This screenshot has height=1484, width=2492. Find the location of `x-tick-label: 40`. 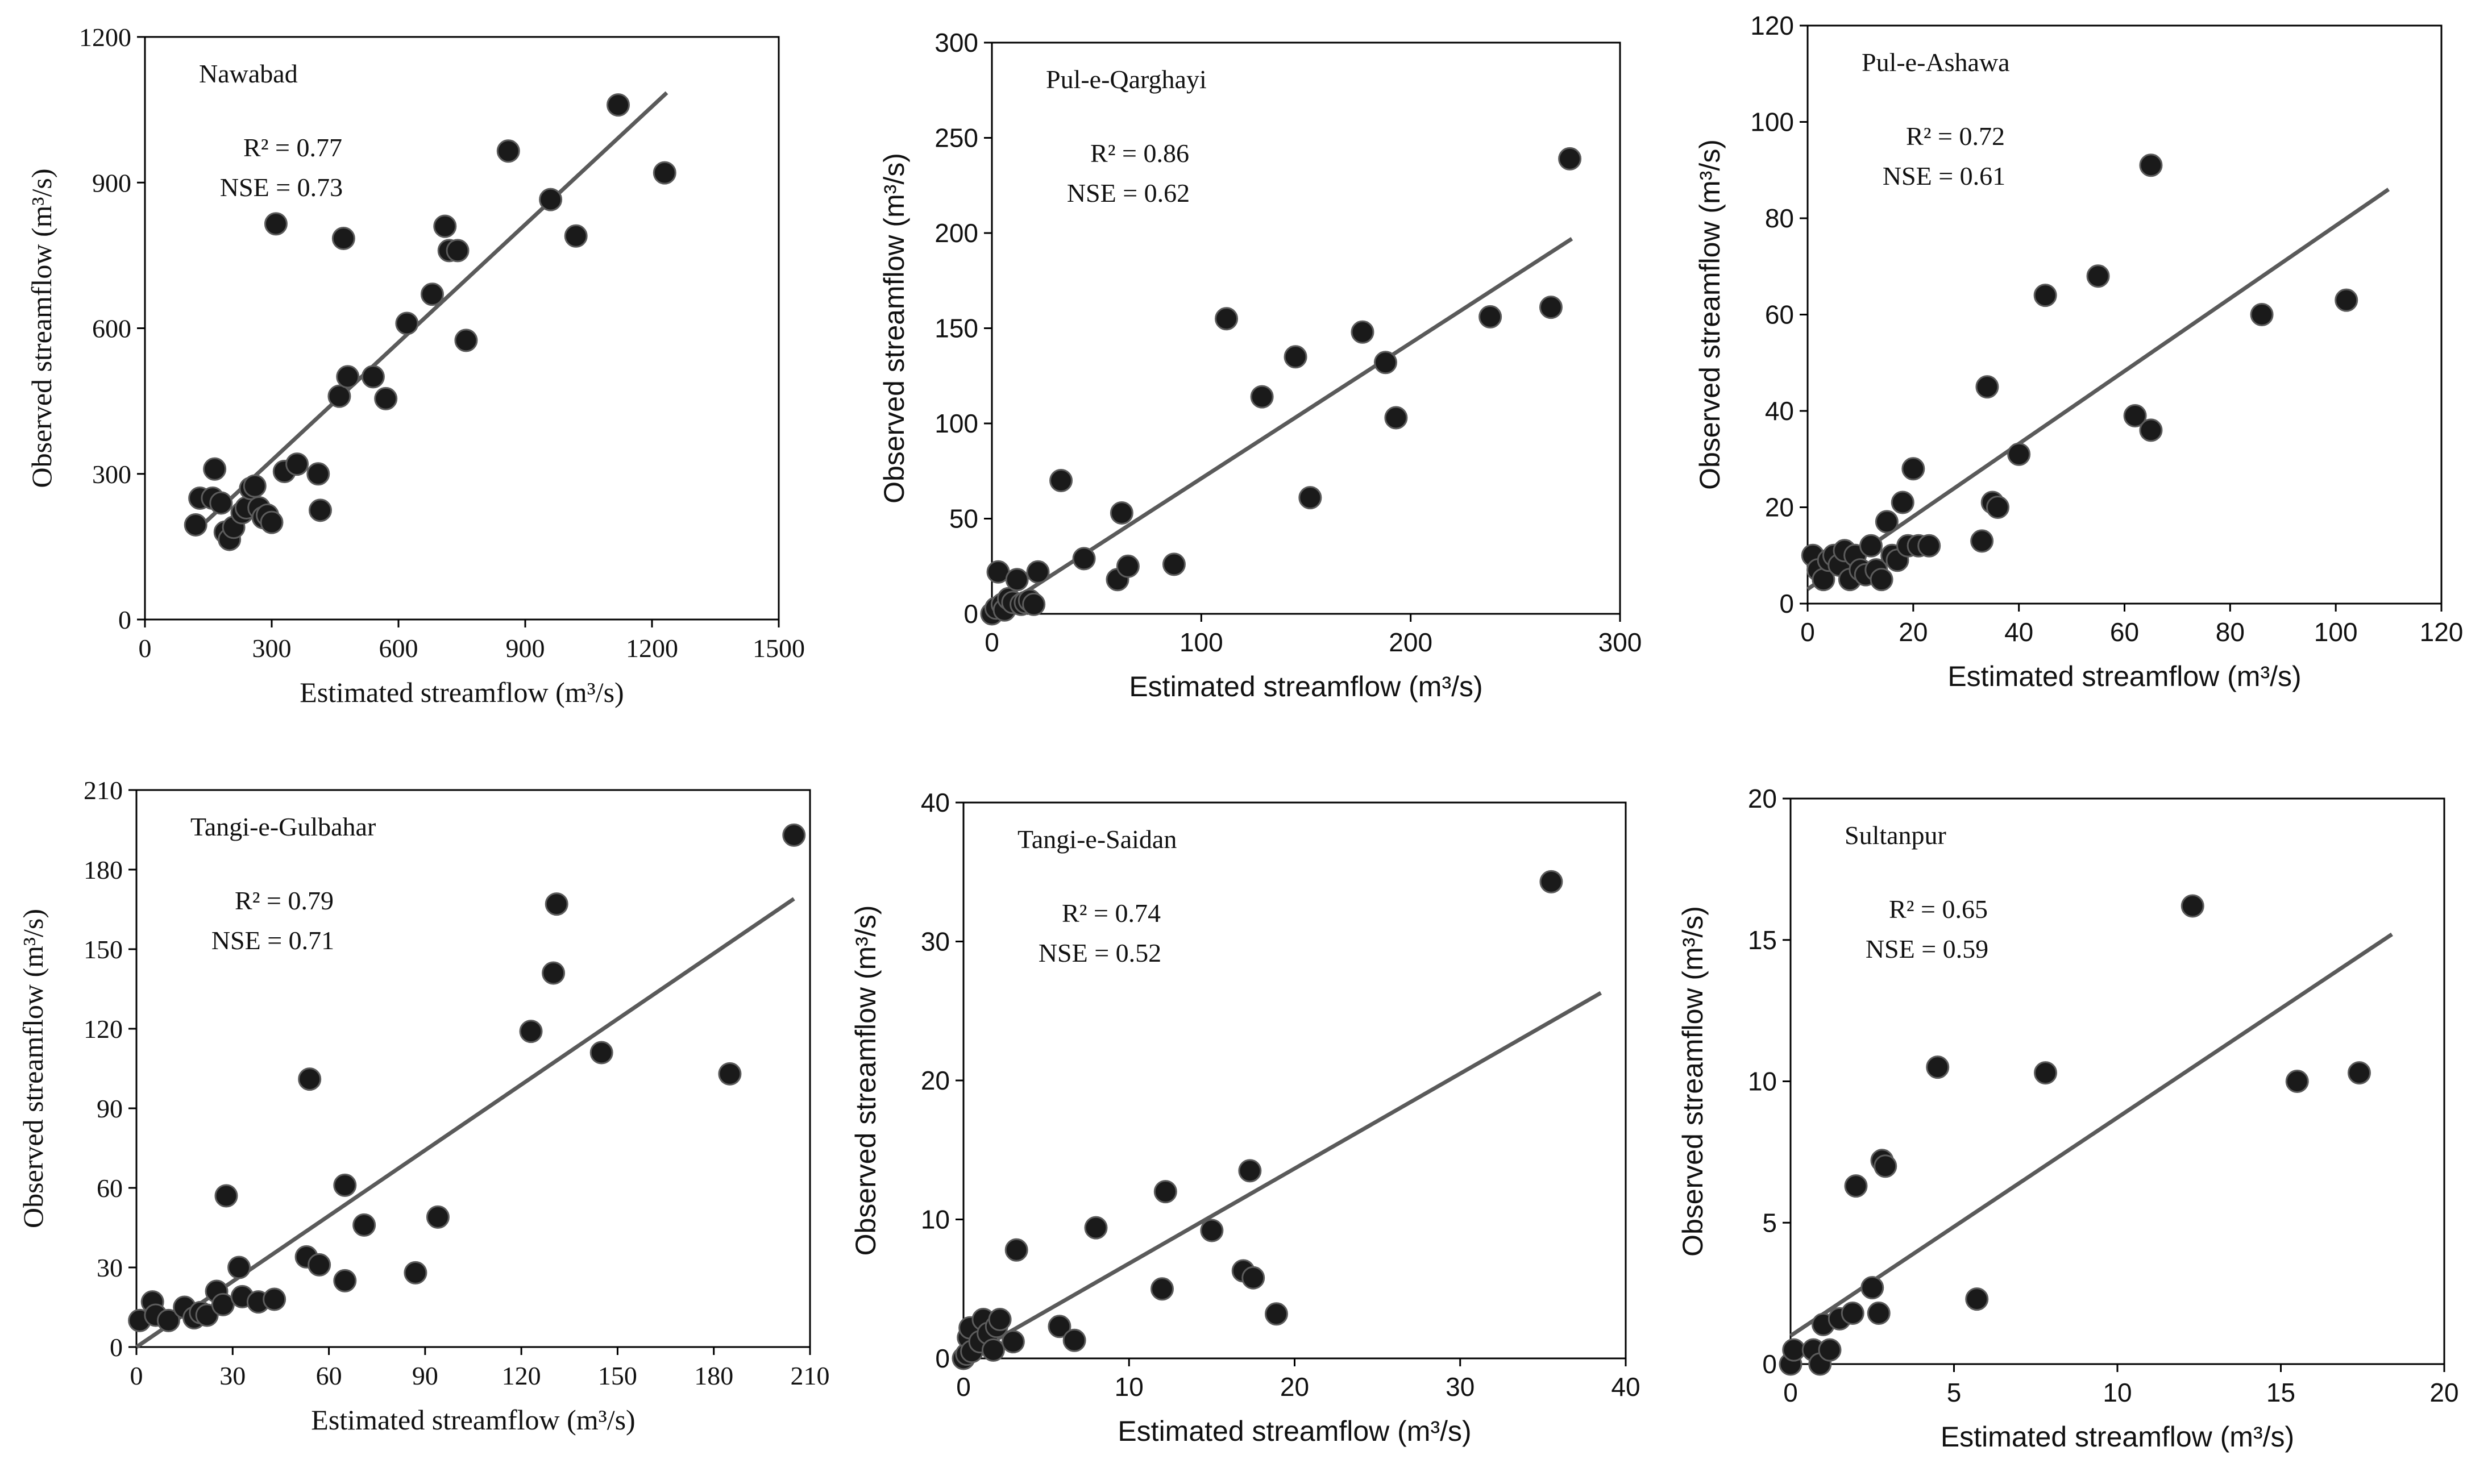

x-tick-label: 40 is located at coordinates (1626, 1387).